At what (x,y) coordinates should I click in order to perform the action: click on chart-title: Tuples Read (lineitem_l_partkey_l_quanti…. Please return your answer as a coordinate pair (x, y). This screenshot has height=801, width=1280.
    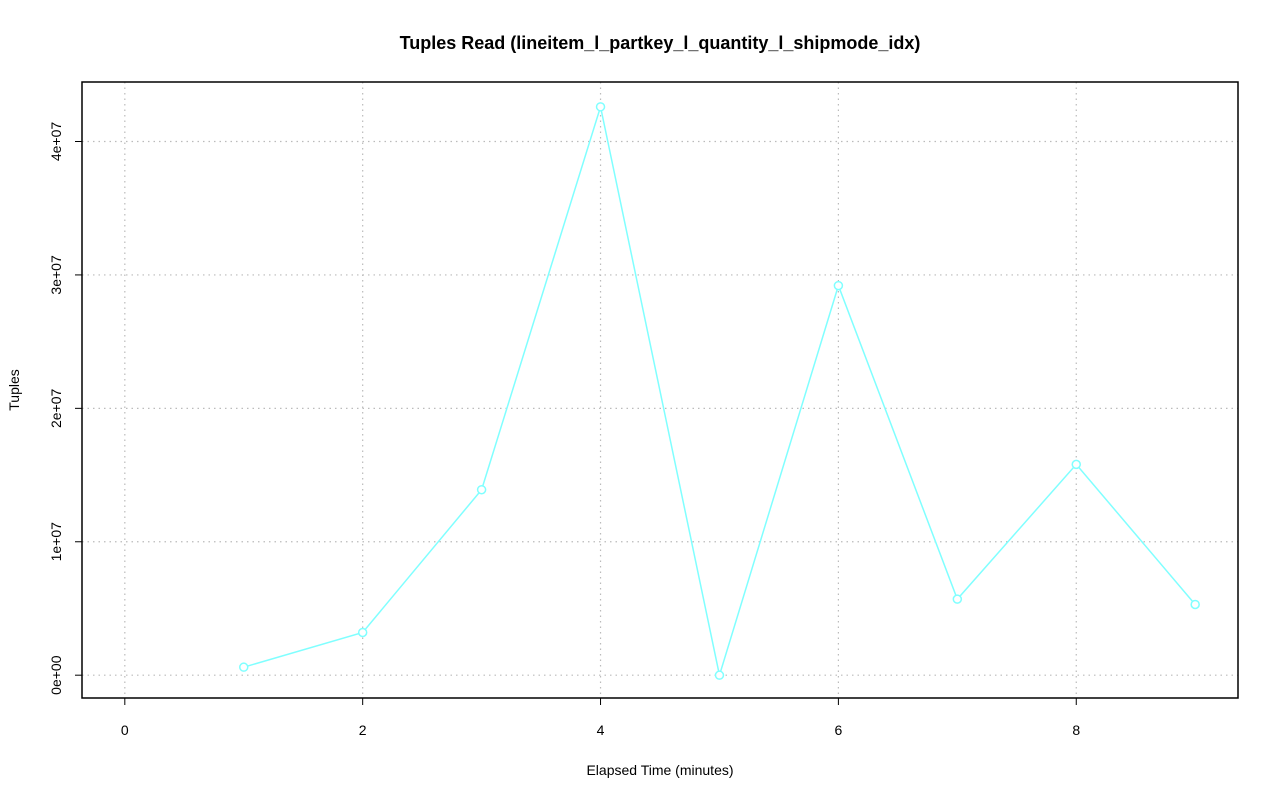
    Looking at the image, I should click on (660, 43).